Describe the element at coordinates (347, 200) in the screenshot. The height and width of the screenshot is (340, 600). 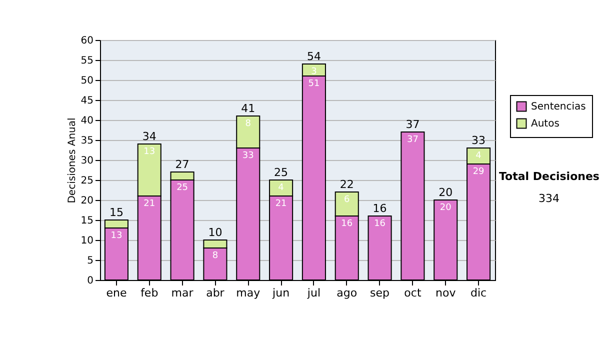
I see `data-label: 6` at that location.